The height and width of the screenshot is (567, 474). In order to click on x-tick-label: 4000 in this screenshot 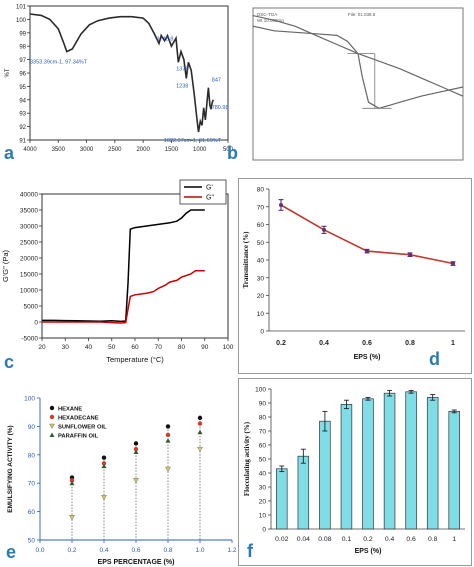, I will do `click(30, 150)`.